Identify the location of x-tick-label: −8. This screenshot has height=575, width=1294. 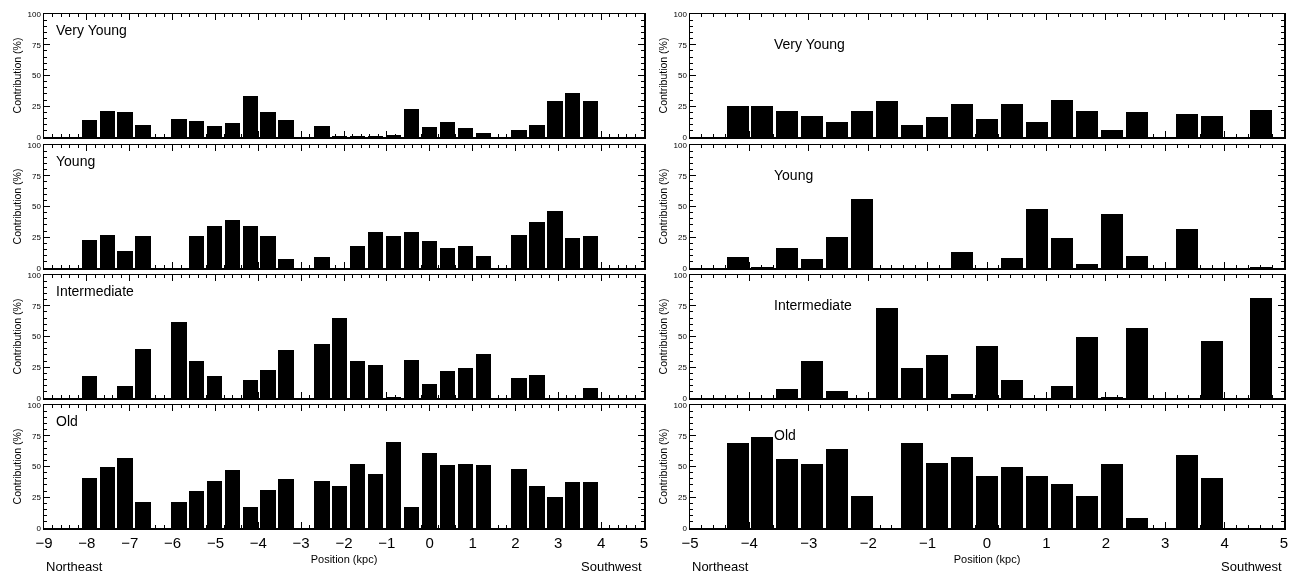
(87, 542).